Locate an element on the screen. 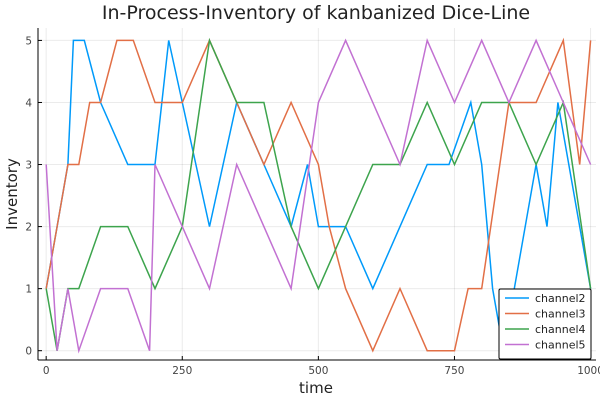 The image size is (600, 400). y-tick-label: 1 is located at coordinates (28, 290).